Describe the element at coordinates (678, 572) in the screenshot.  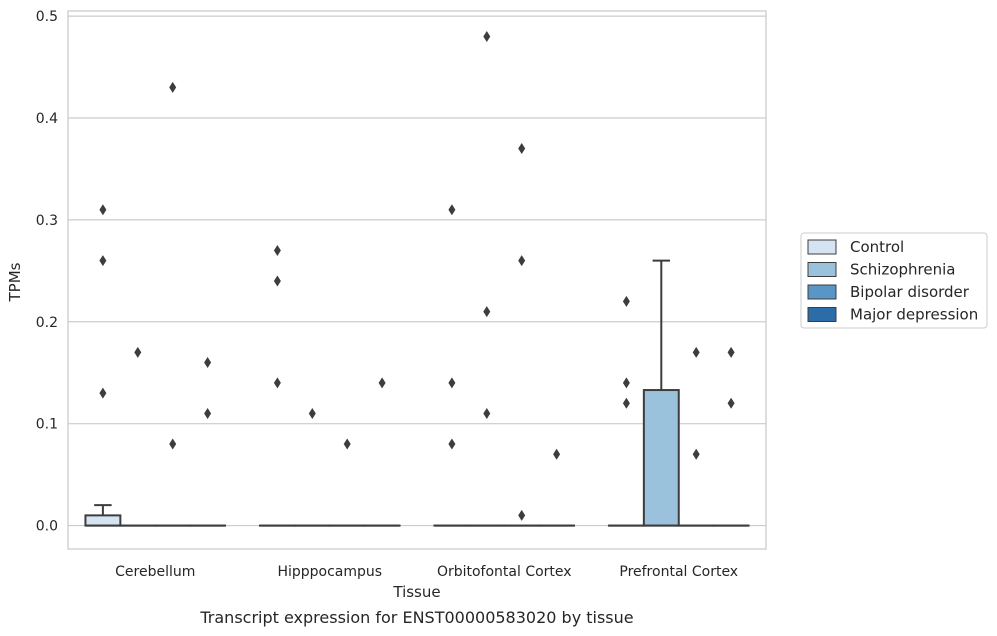
I see `x-tick-label: Prefrontal Cortex` at that location.